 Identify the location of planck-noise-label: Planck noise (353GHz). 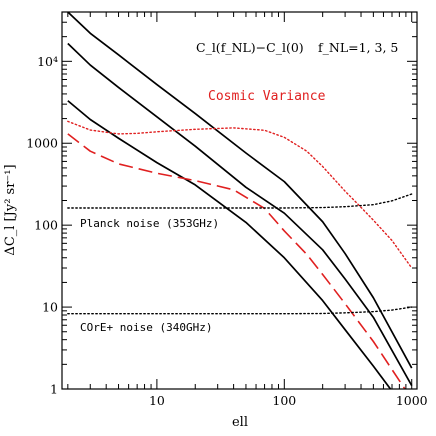
(149, 223).